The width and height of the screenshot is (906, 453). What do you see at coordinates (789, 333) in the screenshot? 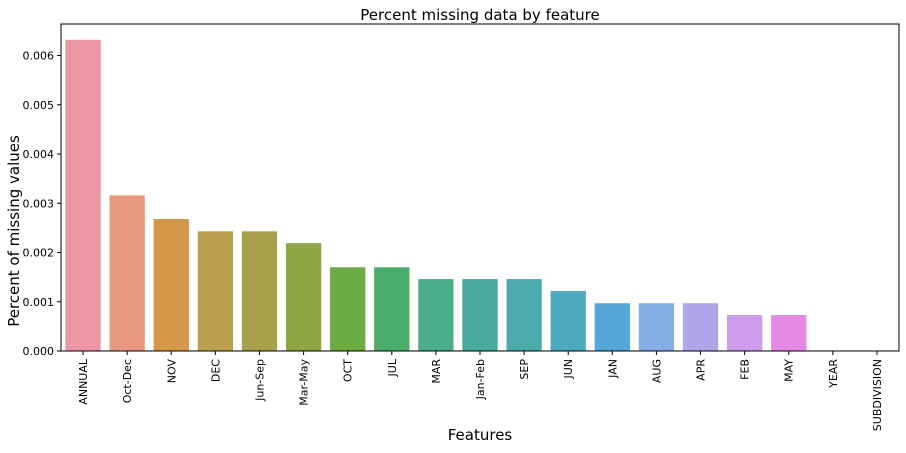
I see `bar-may` at bounding box center [789, 333].